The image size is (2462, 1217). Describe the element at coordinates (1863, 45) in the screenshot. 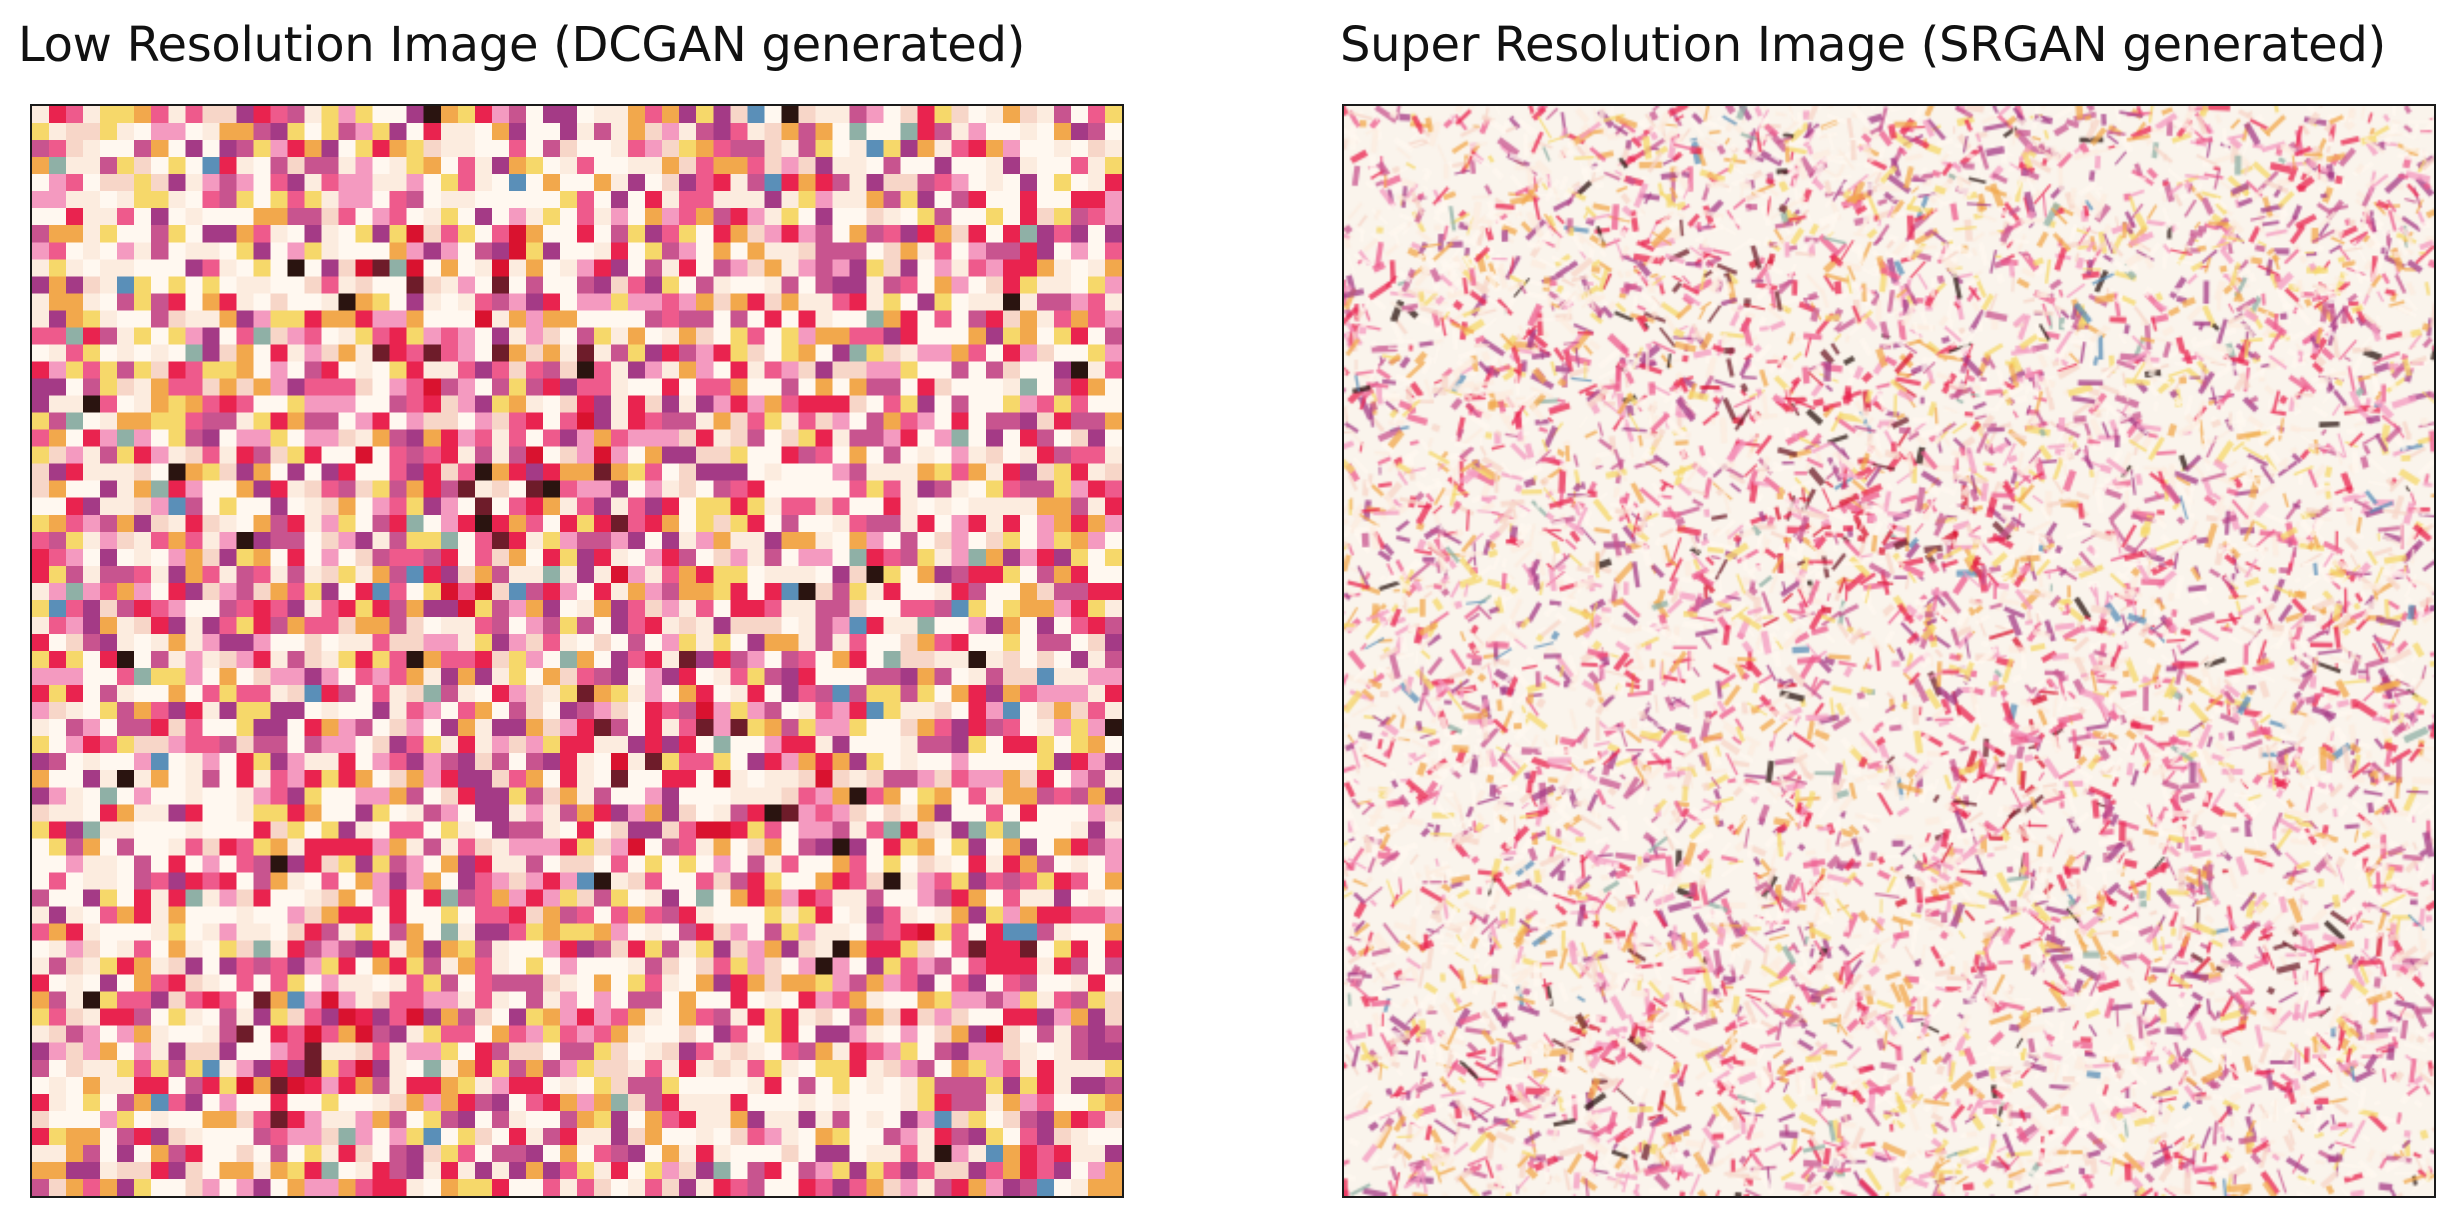

I see `panel-title-super-resolution: Super Resolution Image (SRGAN generated)` at that location.